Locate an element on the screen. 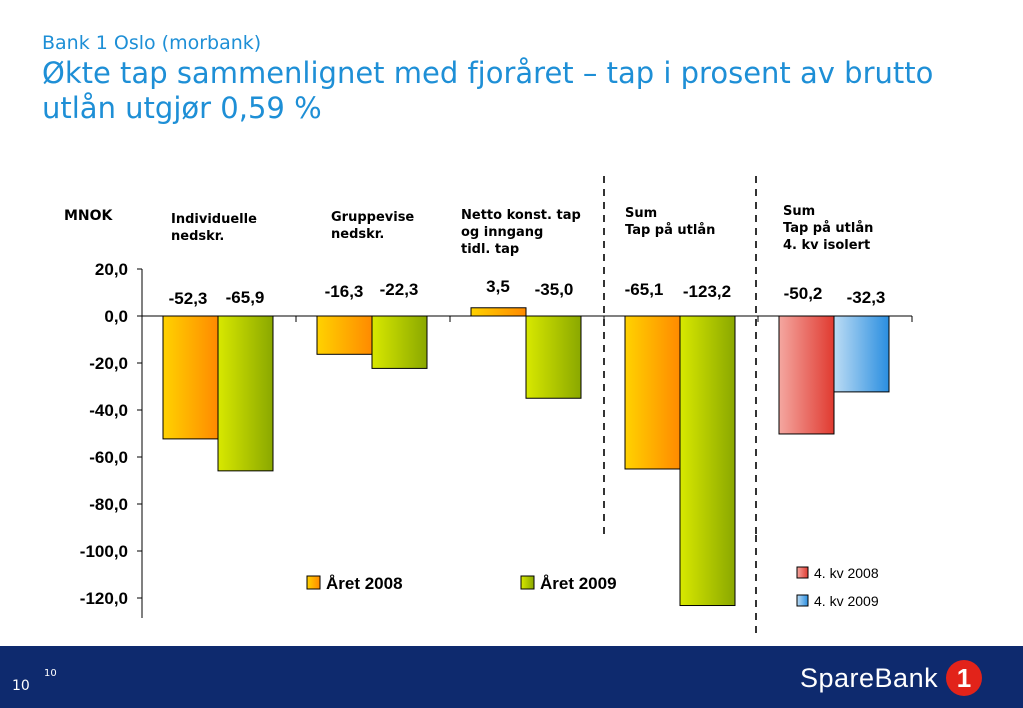 The height and width of the screenshot is (708, 1023). data-label: -65,9 is located at coordinates (245, 297).